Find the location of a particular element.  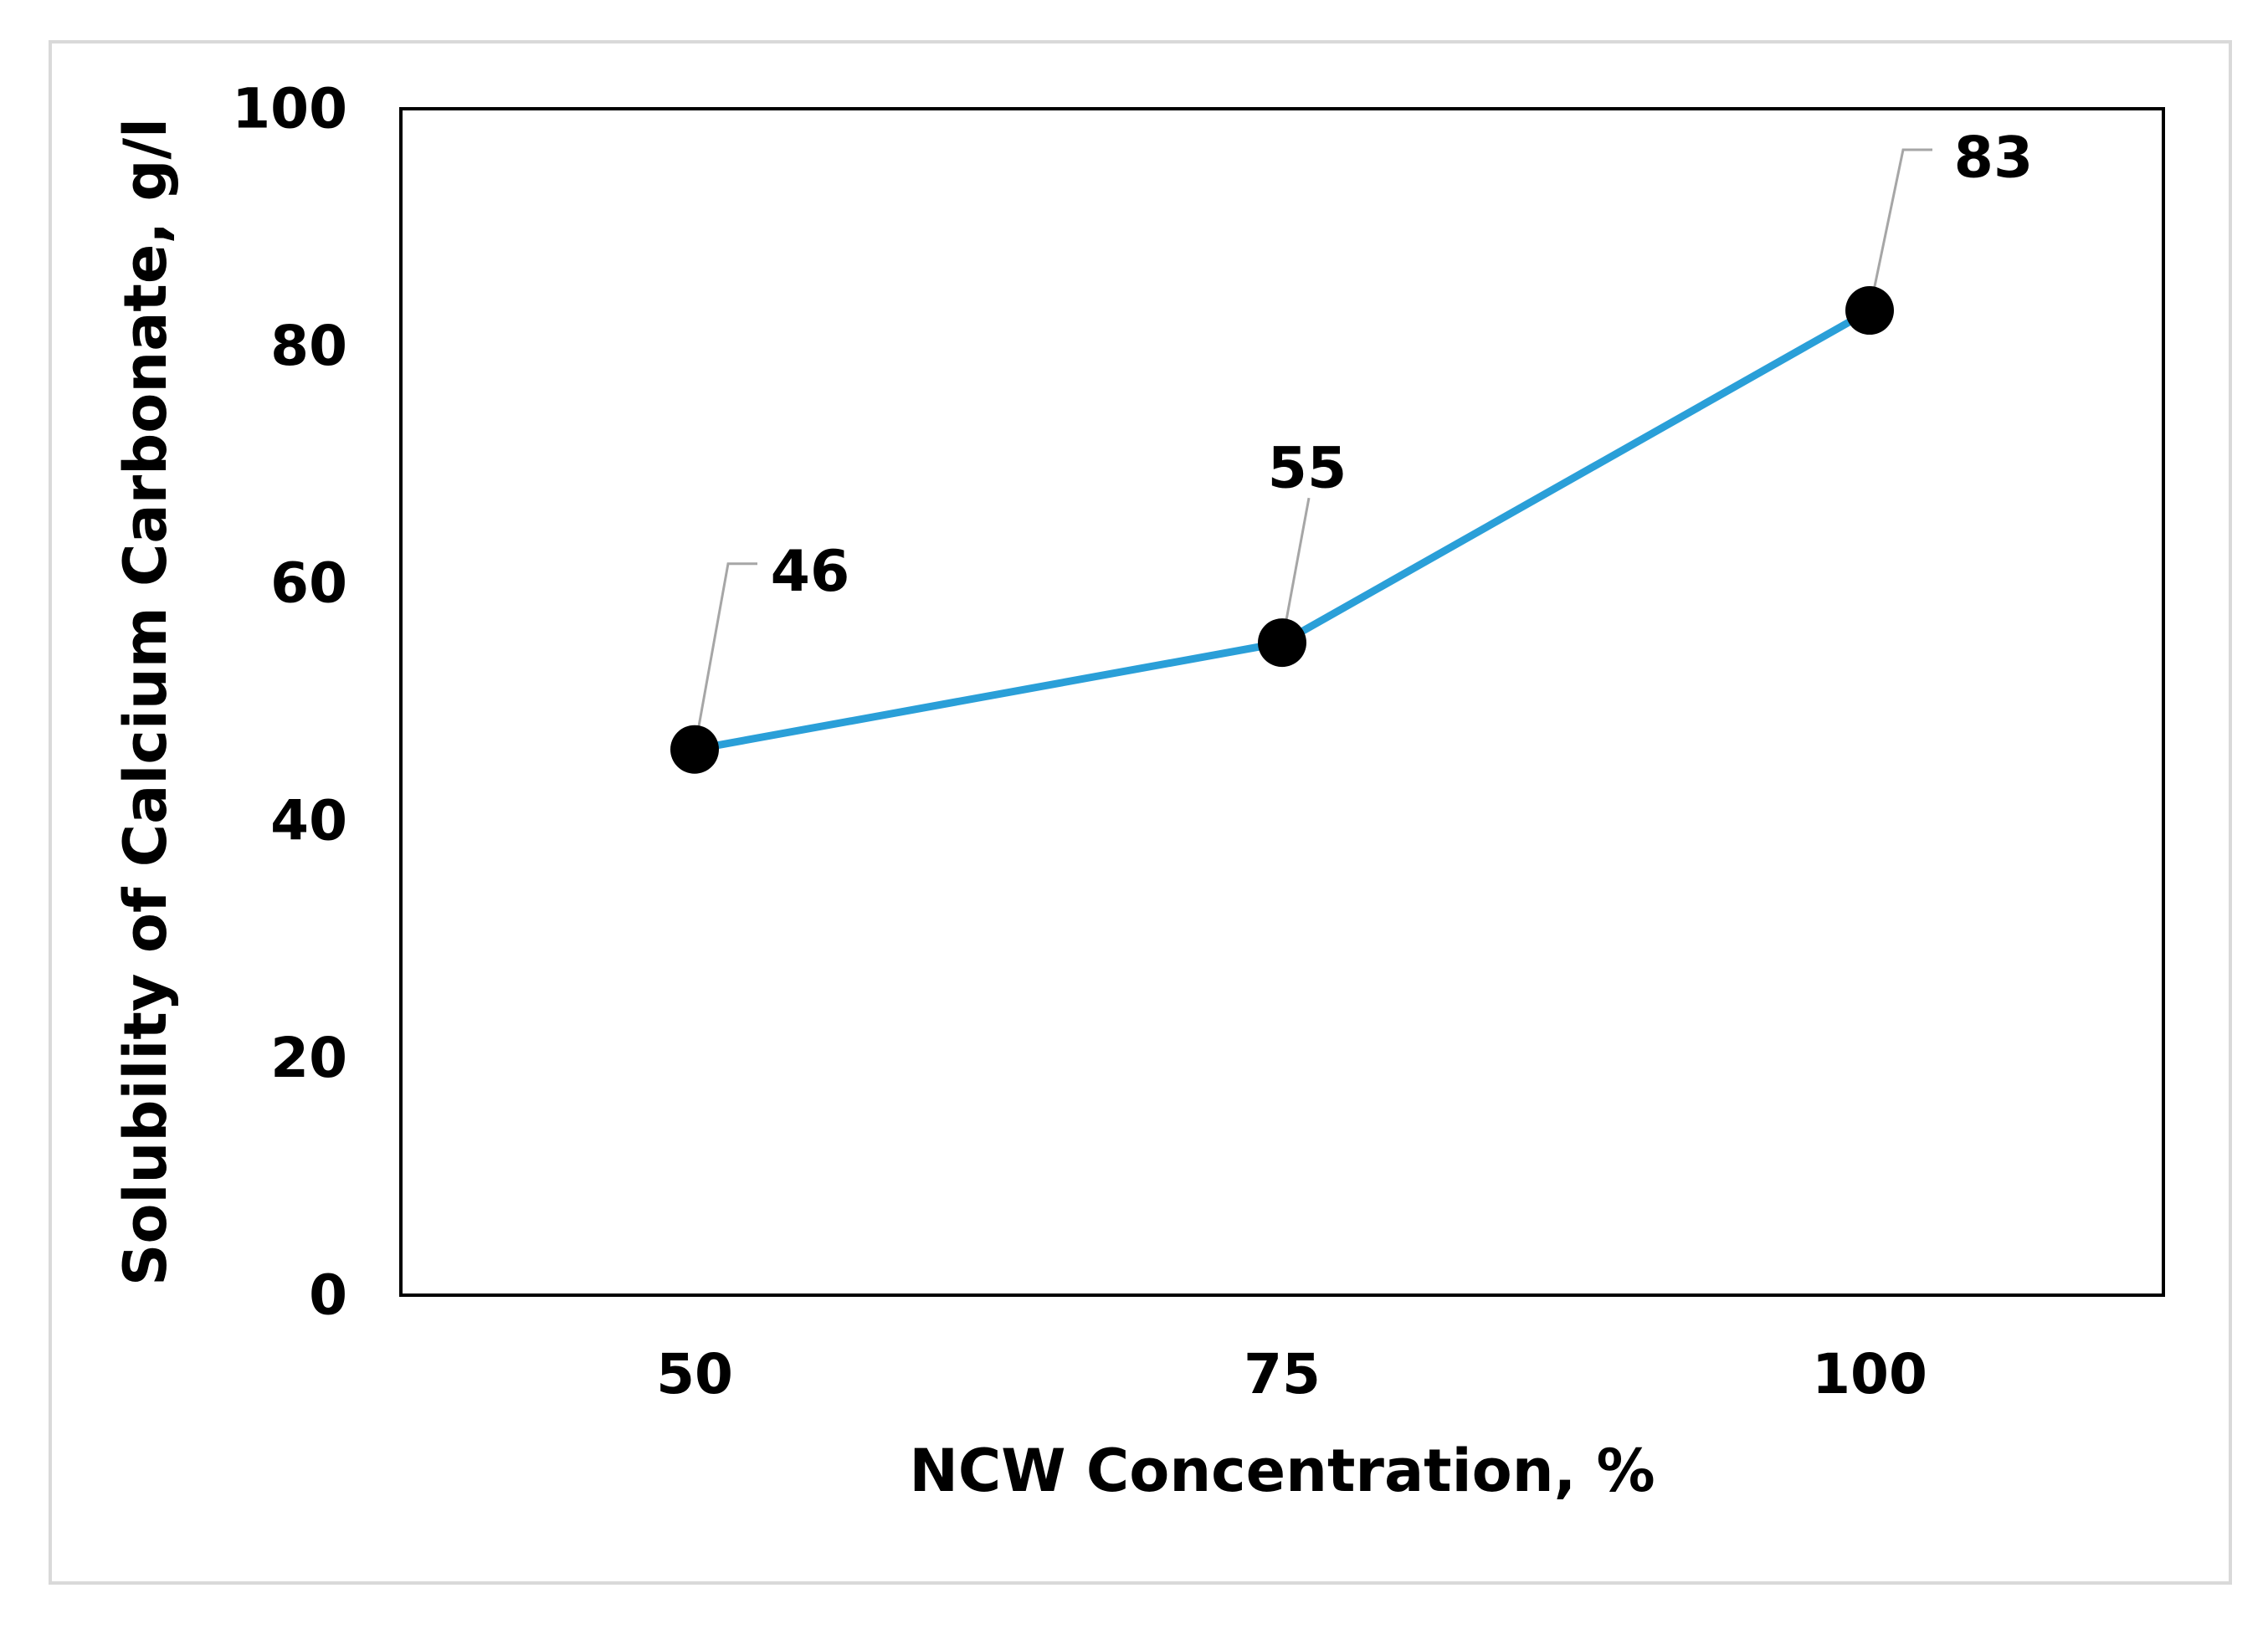

data-label-2: 55 is located at coordinates (1307, 469).